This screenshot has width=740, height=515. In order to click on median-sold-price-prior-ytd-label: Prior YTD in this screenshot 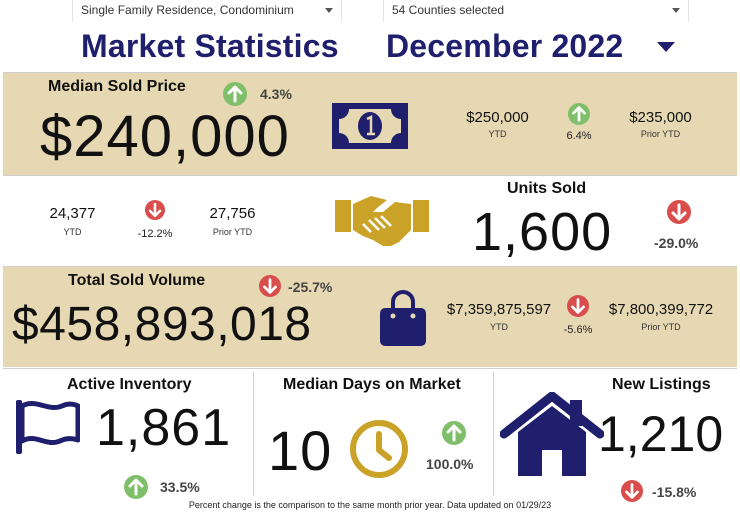, I will do `click(660, 134)`.